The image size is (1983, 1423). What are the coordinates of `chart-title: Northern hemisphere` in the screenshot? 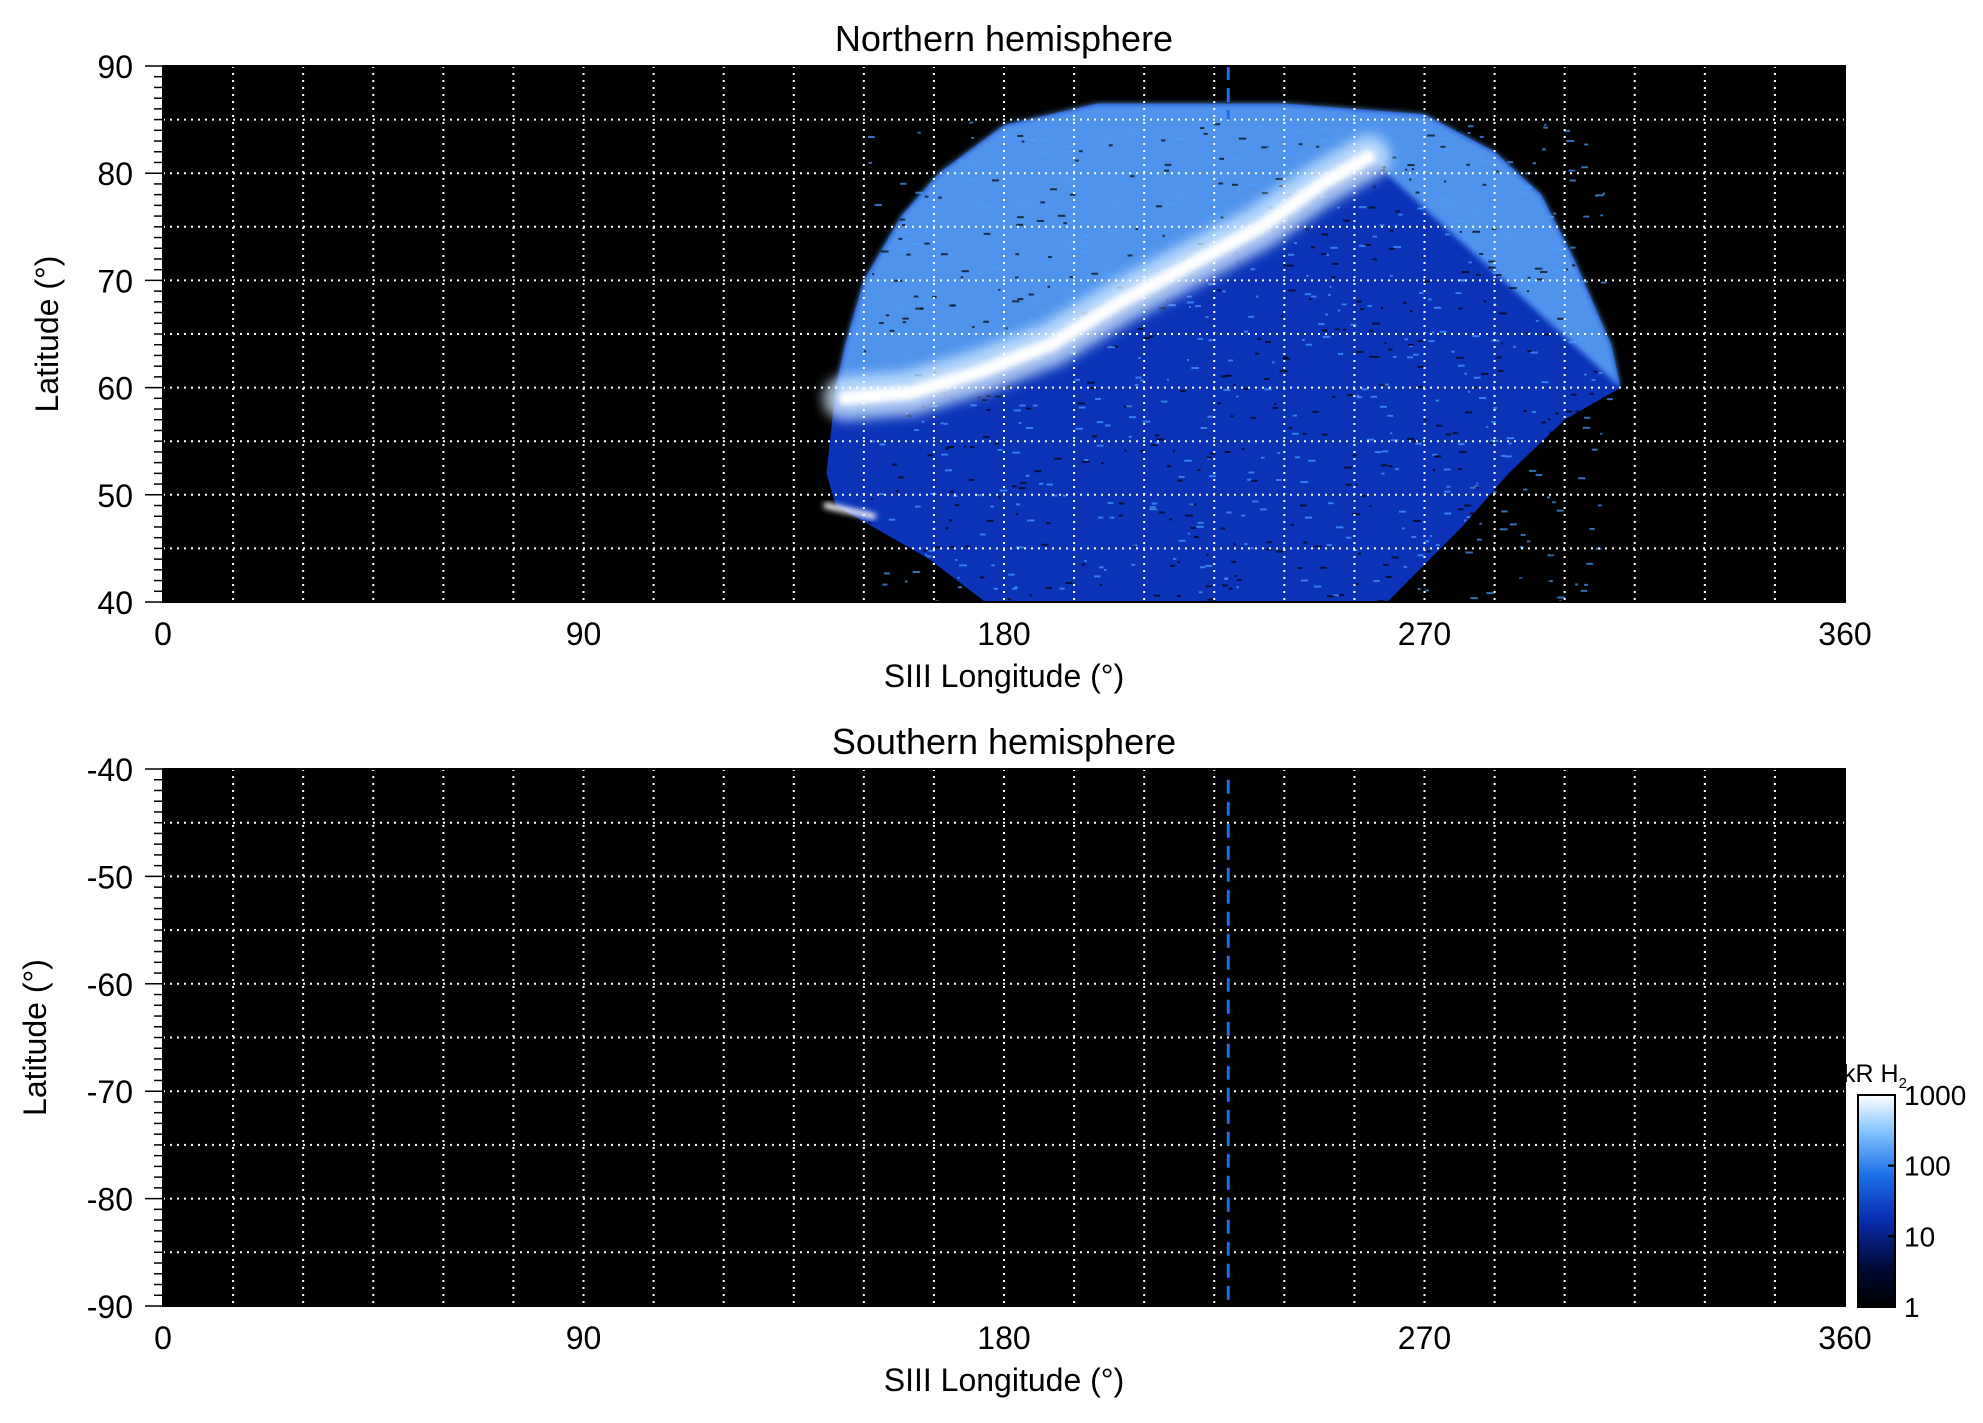 It's located at (1004, 38).